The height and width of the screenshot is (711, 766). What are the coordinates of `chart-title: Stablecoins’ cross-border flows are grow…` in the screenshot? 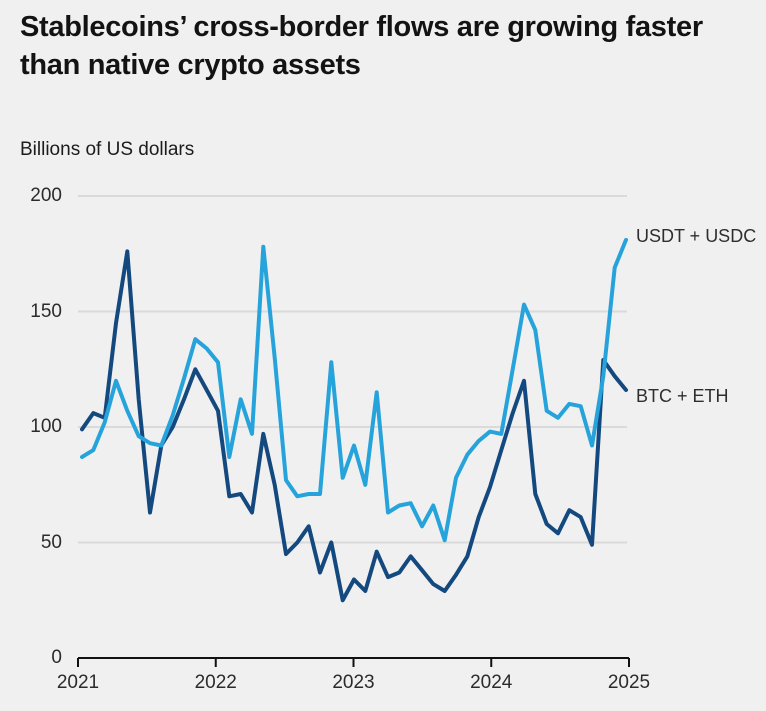 It's located at (361, 46).